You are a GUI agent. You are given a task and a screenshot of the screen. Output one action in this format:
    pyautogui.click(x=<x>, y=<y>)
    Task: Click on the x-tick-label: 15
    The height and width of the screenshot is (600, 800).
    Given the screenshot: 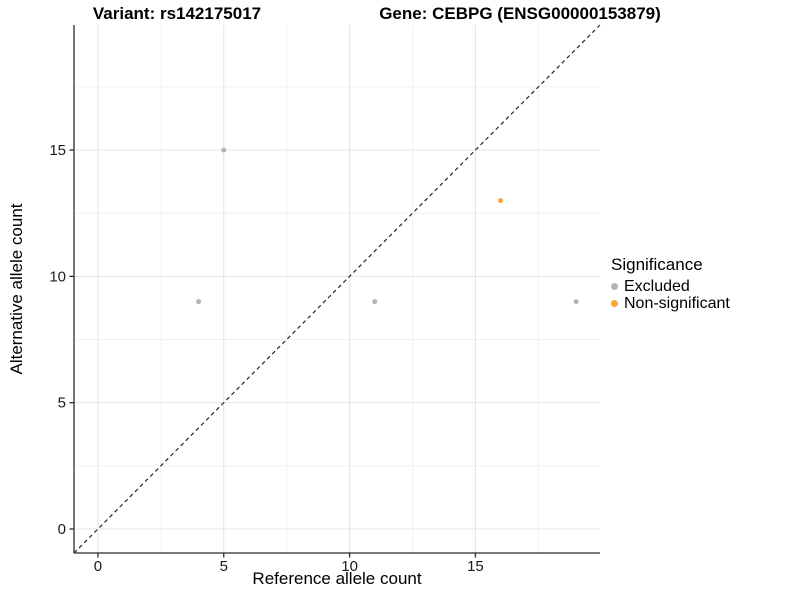 What is the action you would take?
    pyautogui.click(x=475, y=566)
    